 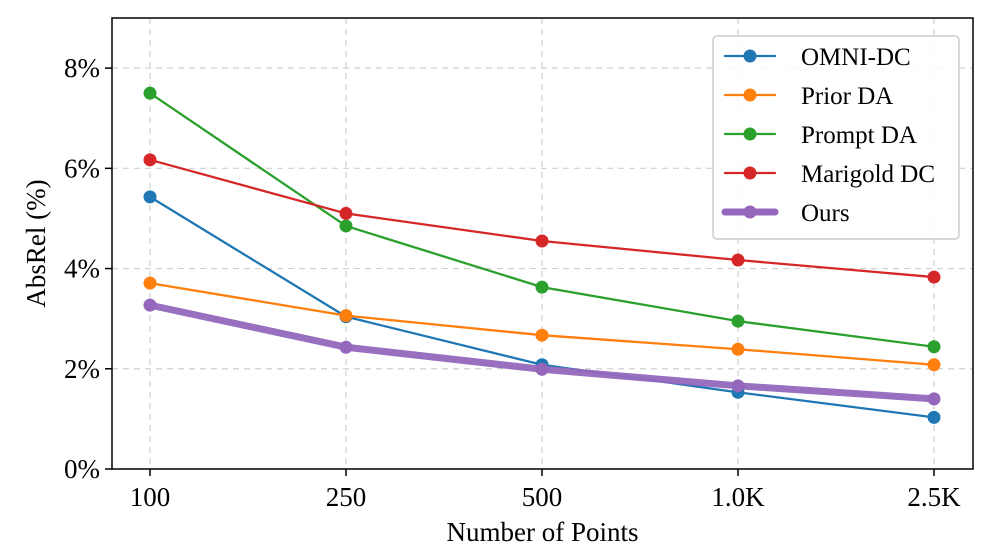 What do you see at coordinates (785, 213) in the screenshot?
I see `legend-item: Ours` at bounding box center [785, 213].